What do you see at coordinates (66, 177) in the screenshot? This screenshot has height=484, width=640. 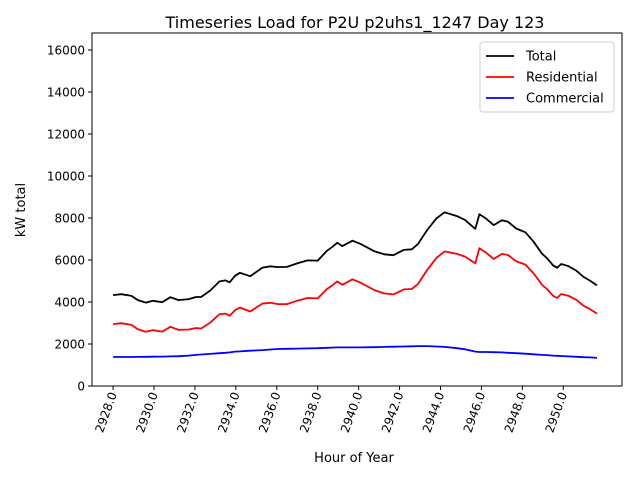 I see `y-tick-label: 10000` at bounding box center [66, 177].